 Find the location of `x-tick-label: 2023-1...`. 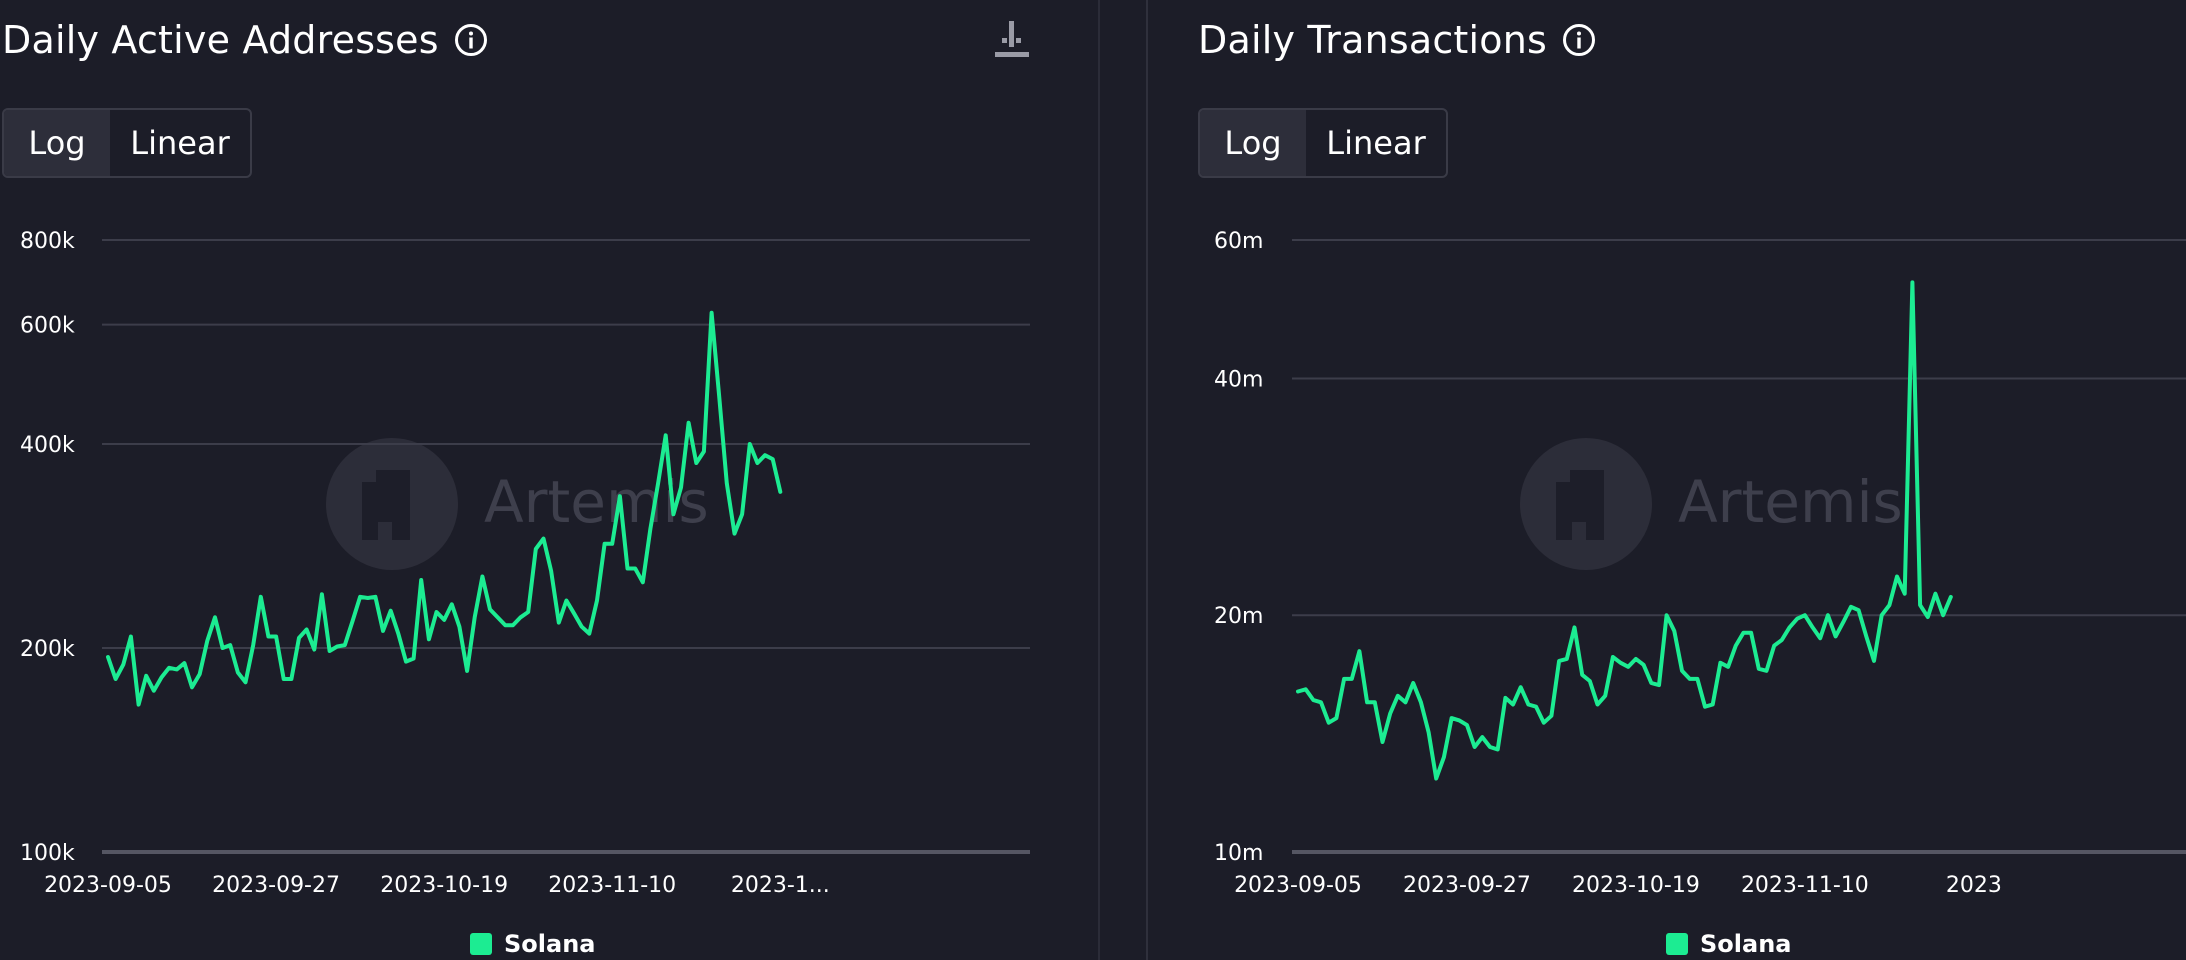

x-tick-label: 2023-1... is located at coordinates (780, 885).